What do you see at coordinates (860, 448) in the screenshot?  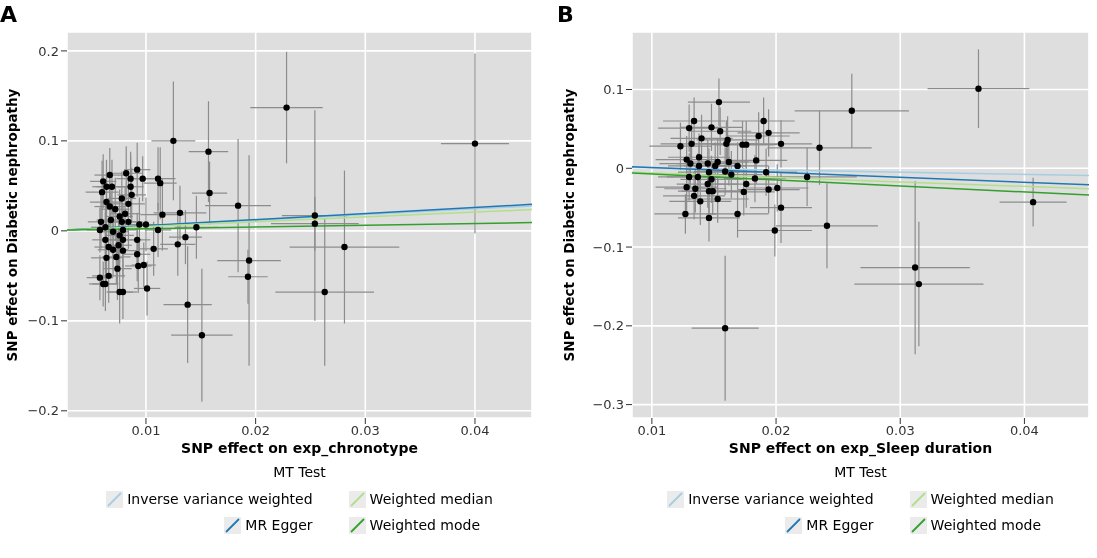 I see `x-axis-title: SNP effect on exp_Sleep duration` at bounding box center [860, 448].